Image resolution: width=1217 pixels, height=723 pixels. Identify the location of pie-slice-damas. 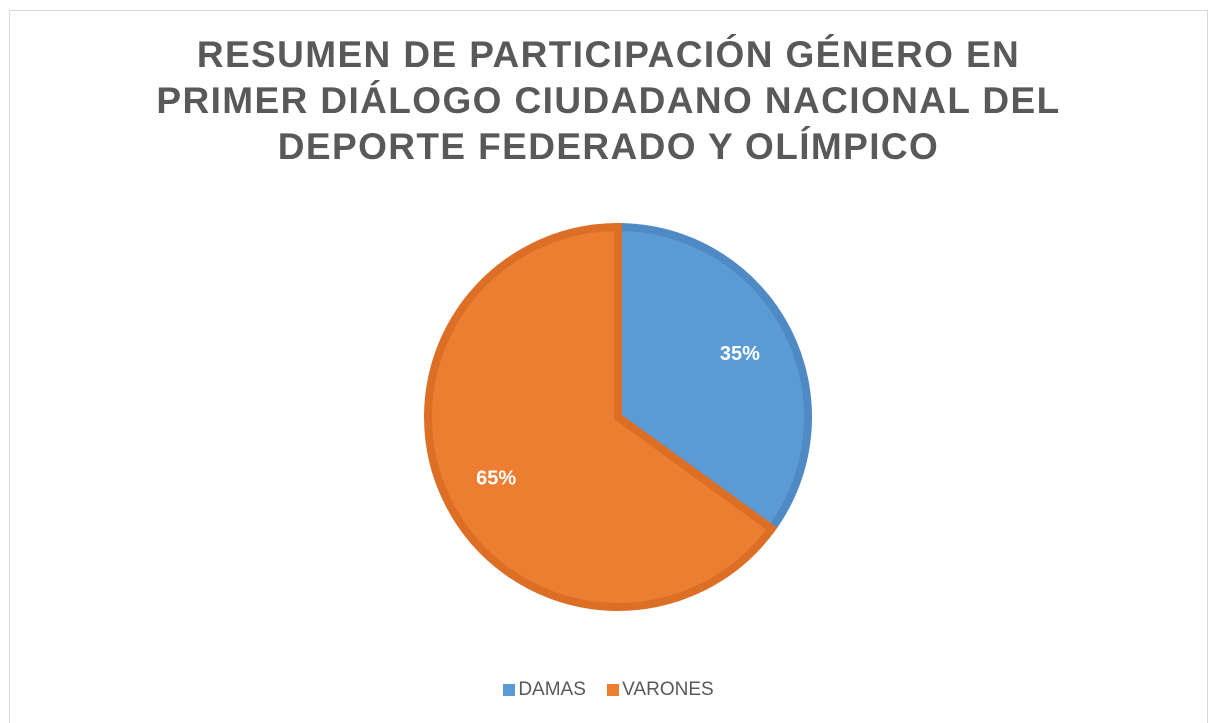
(713, 378).